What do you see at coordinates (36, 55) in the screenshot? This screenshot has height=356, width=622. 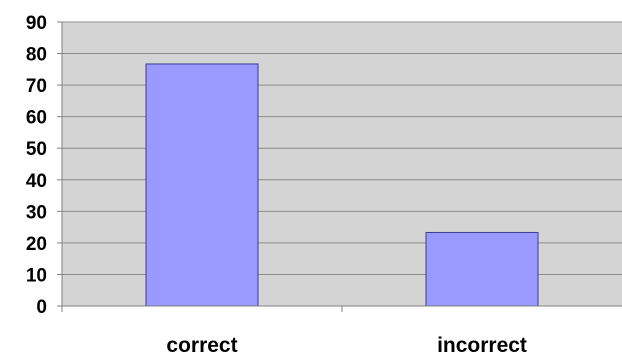 I see `y-tick-label: 80` at bounding box center [36, 55].